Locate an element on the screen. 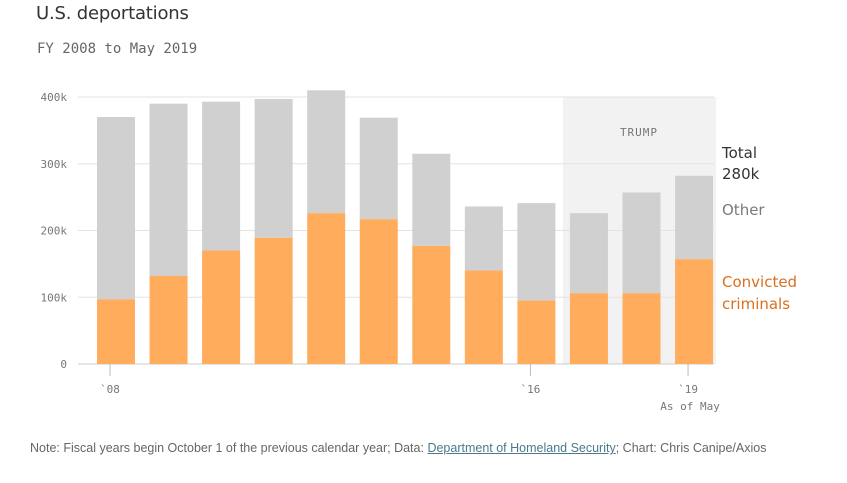 This screenshot has width=847, height=483. bar-convicted-2013 is located at coordinates (378, 291).